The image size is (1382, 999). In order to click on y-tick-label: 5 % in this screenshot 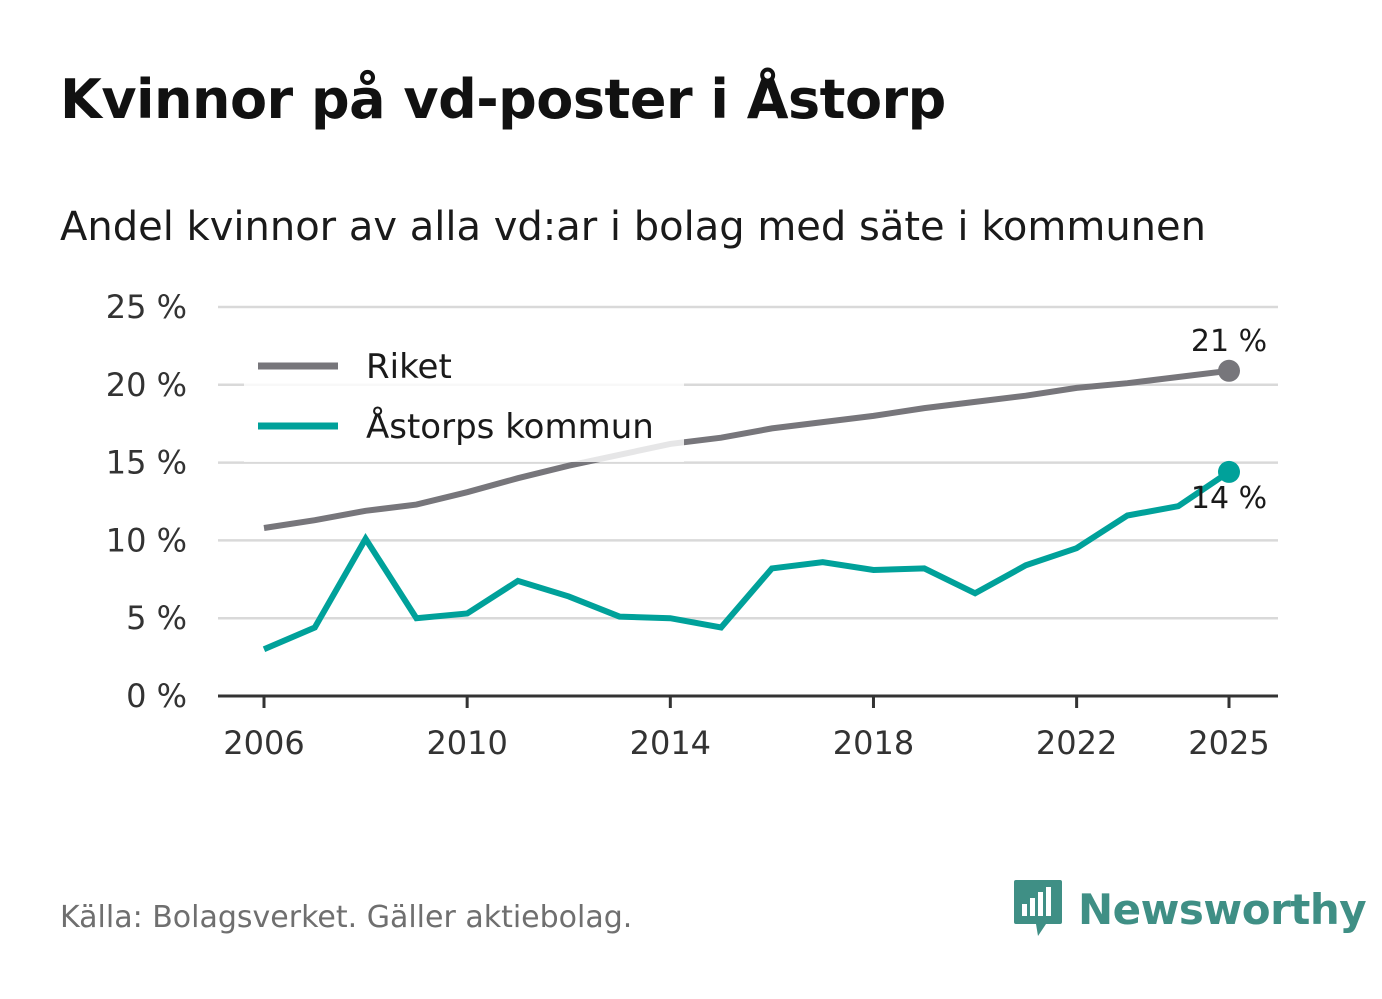, I will do `click(156, 618)`.